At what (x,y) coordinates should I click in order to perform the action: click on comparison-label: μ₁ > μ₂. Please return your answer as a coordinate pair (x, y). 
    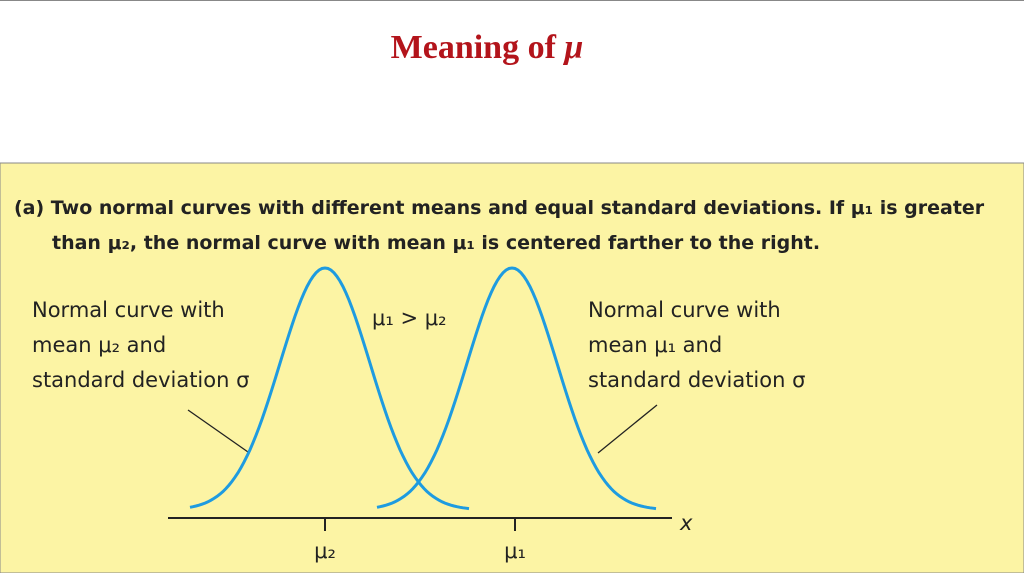
    Looking at the image, I should click on (409, 318).